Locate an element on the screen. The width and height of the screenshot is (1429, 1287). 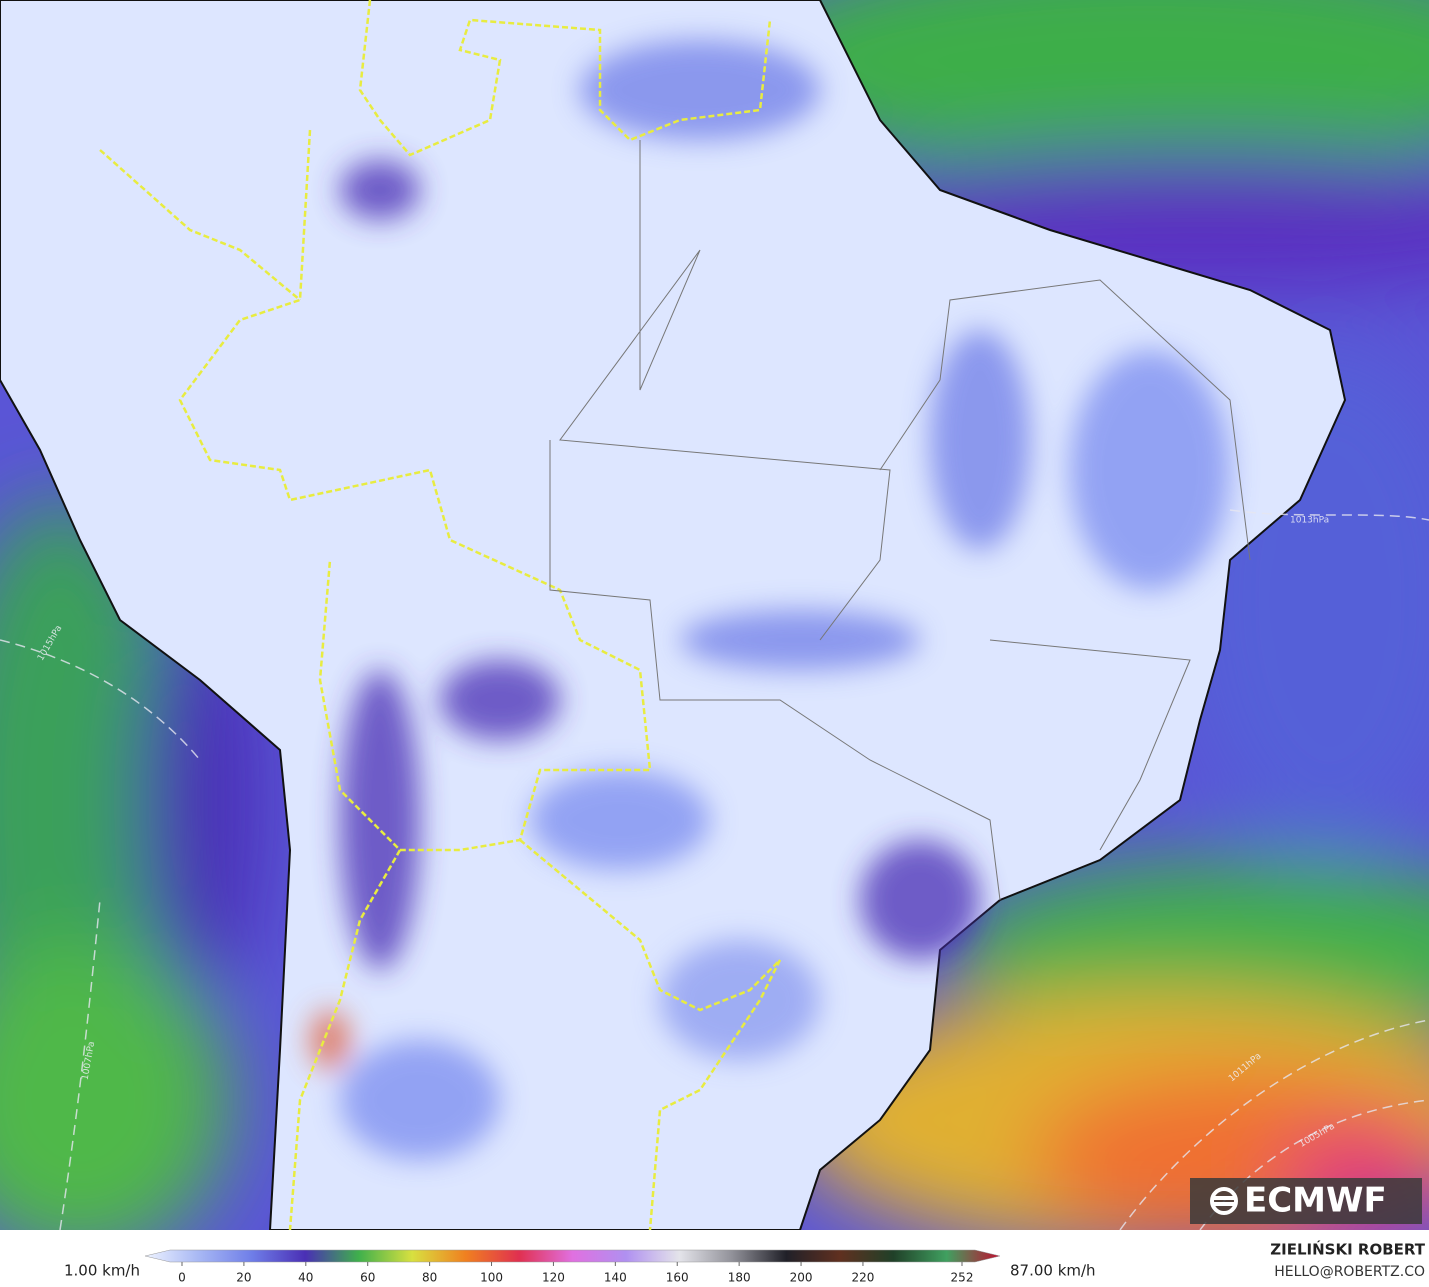
colorbar-tick-label: 120 is located at coordinates (553, 1278).